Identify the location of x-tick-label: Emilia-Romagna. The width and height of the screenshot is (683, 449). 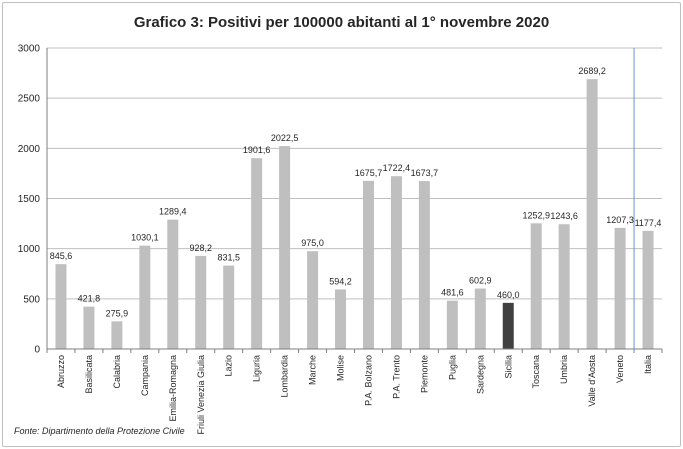
(173, 388).